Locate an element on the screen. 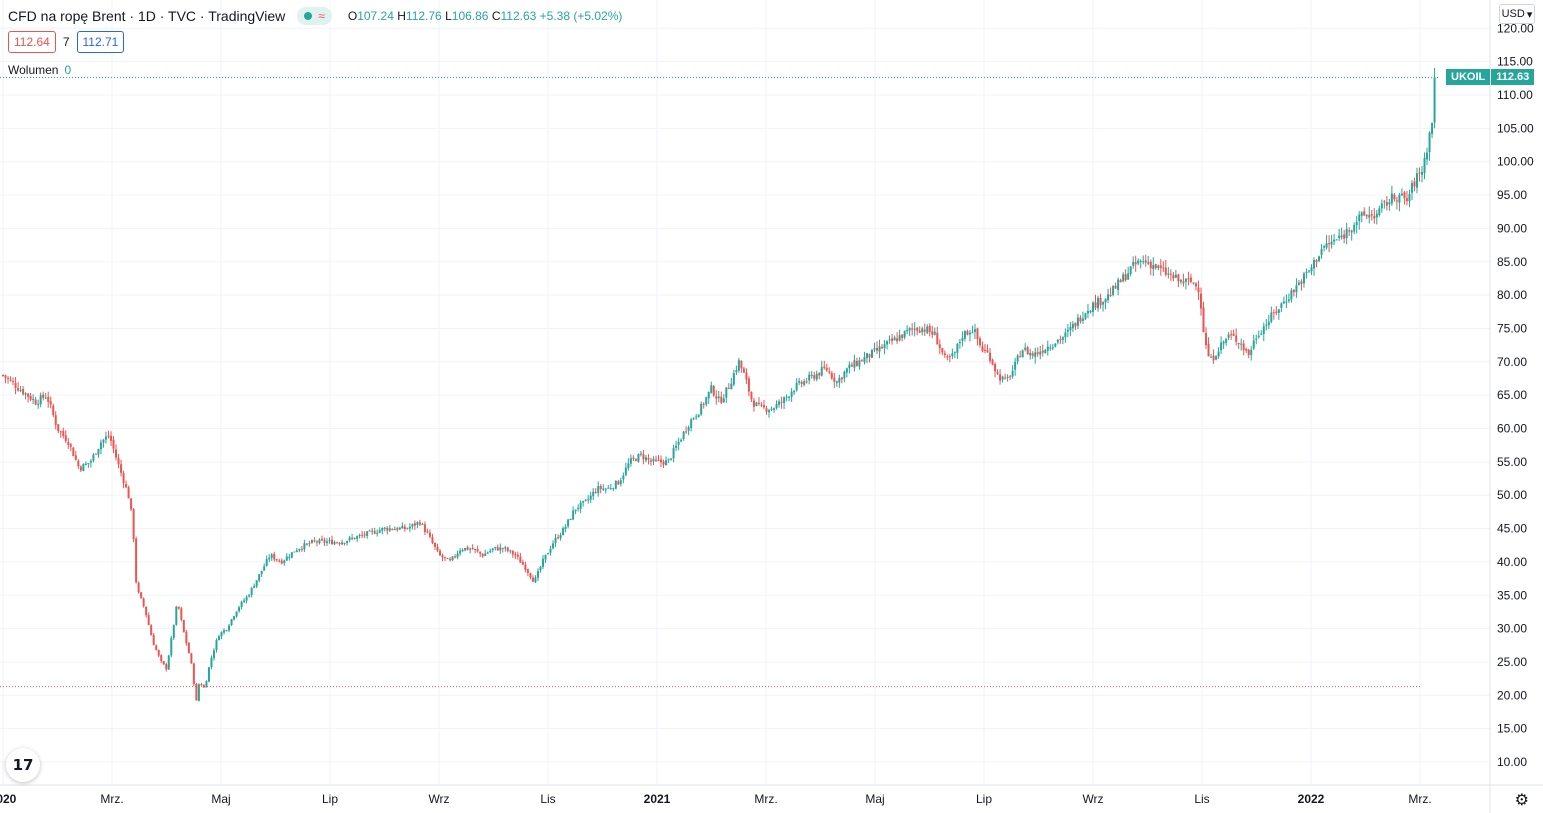 The width and height of the screenshot is (1543, 813). y-tick-label: 15.00 is located at coordinates (1512, 729).